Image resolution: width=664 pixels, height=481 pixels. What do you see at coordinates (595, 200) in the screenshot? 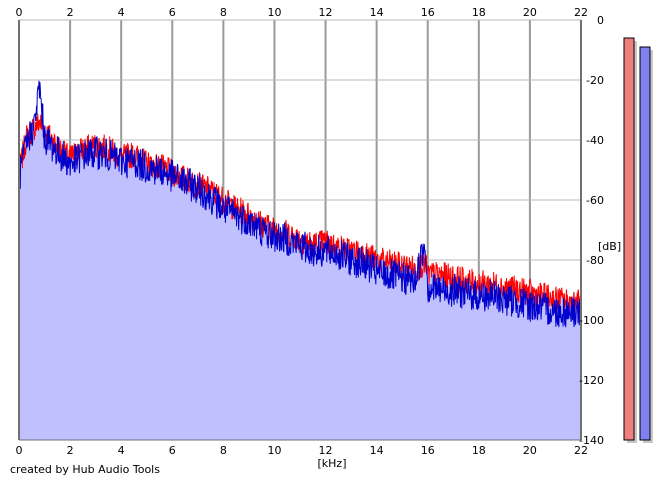
I see `y-tick-label: -60` at bounding box center [595, 200].